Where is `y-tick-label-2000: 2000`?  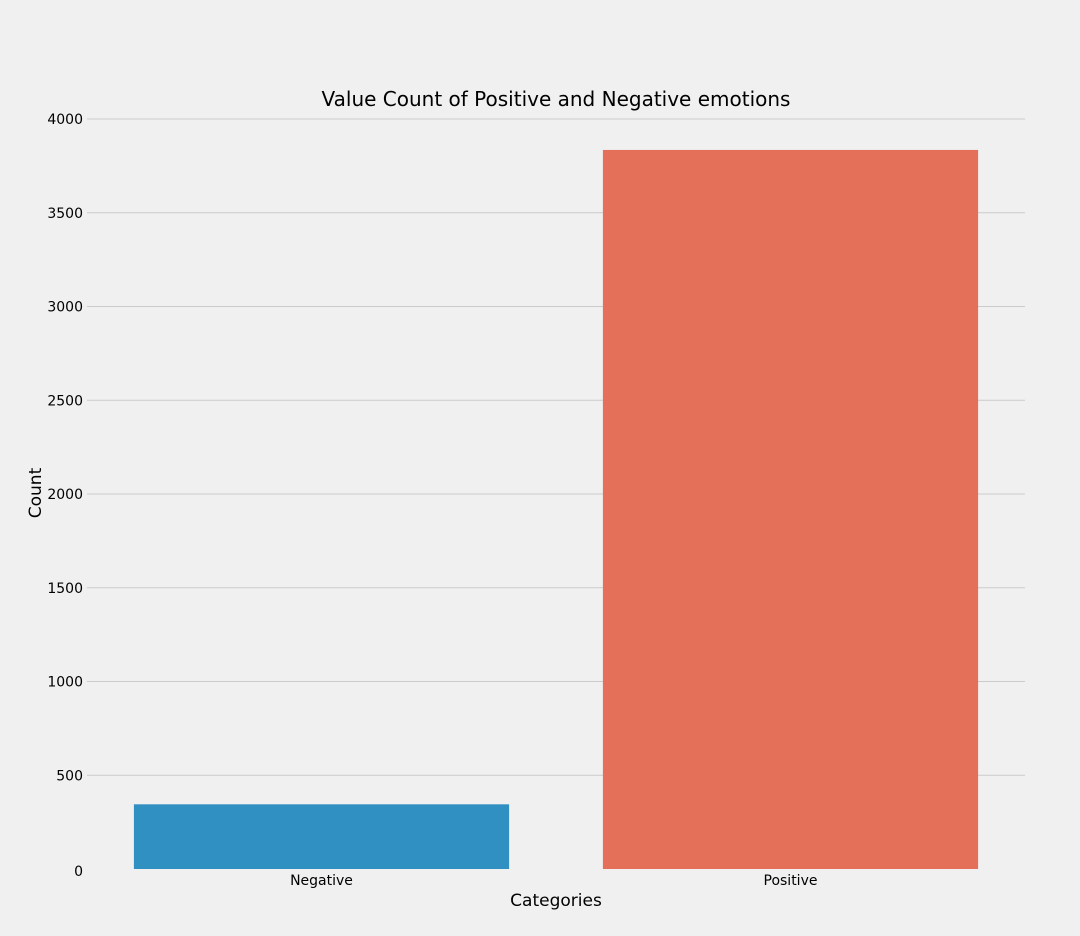
y-tick-label-2000: 2000 is located at coordinates (65, 495).